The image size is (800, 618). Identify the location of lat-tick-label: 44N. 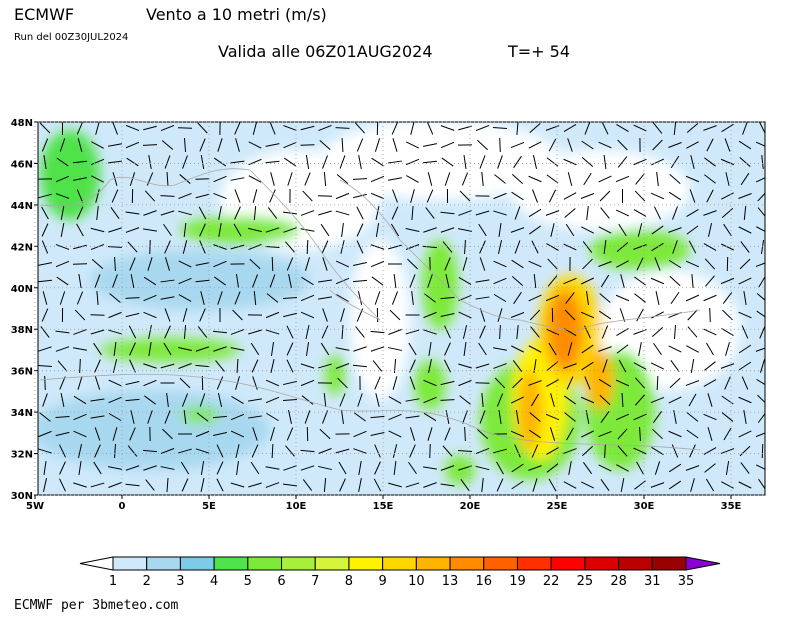
(22, 206).